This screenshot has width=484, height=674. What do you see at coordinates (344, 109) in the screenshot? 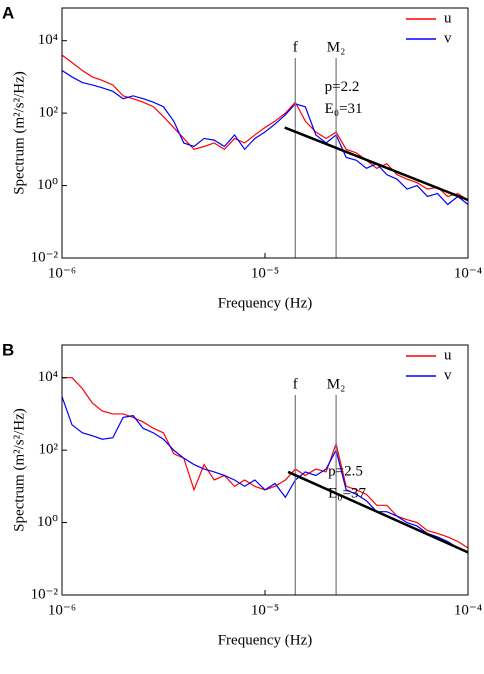
I see `fit-label: E₀=31` at bounding box center [344, 109].